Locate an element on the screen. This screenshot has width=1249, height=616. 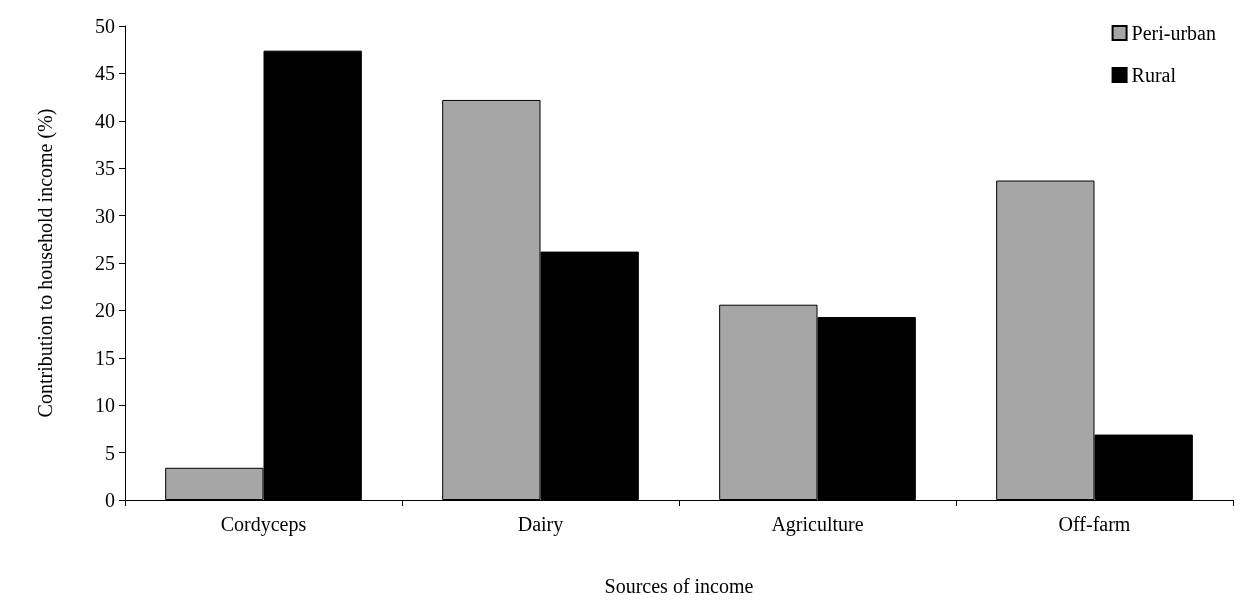
y-tick-label: 25 is located at coordinates (105, 263).